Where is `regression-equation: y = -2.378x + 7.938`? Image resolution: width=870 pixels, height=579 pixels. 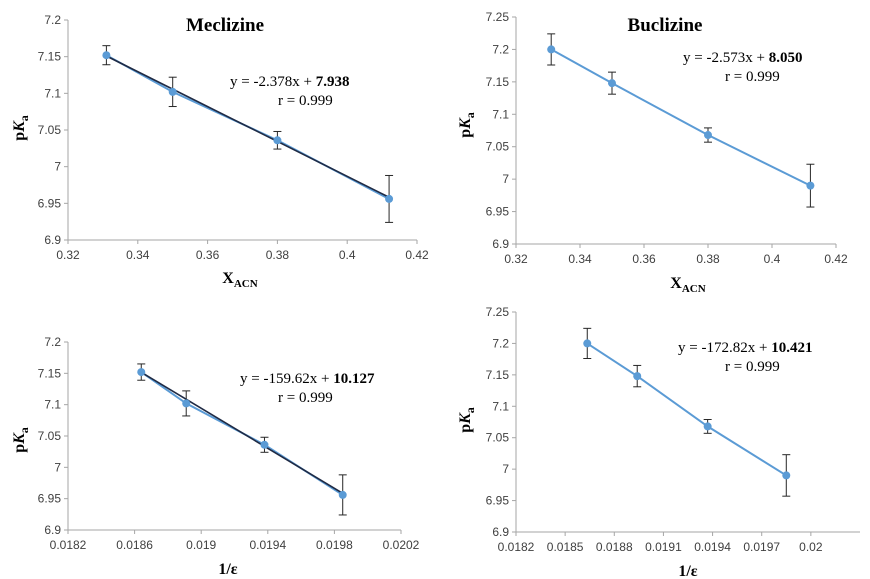
regression-equation: y = -2.378x + 7.938 is located at coordinates (289, 82).